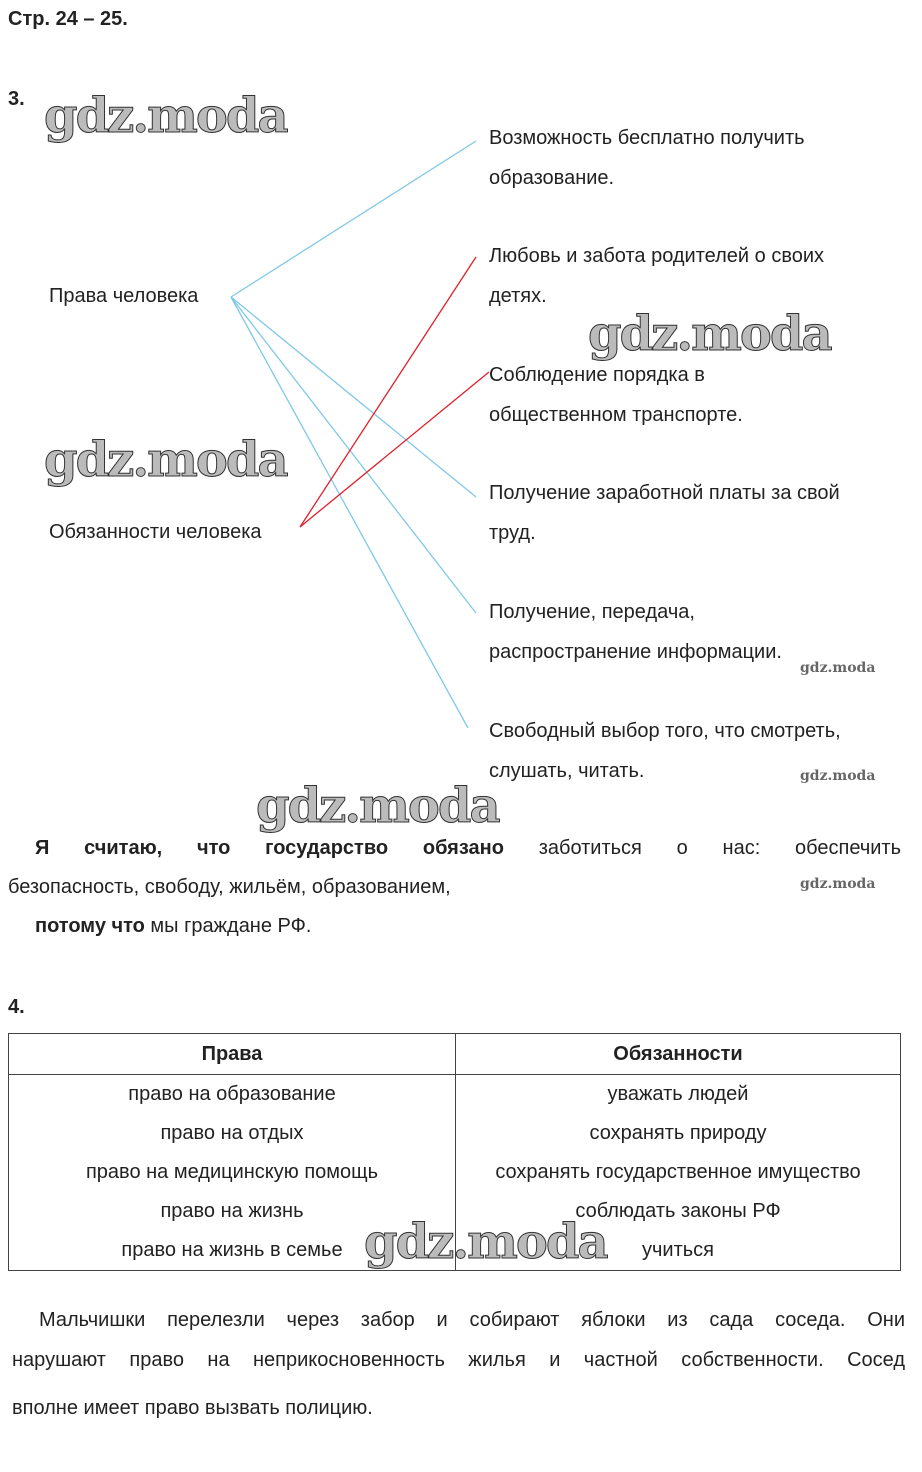 Image resolution: width=922 pixels, height=1472 pixels. What do you see at coordinates (16, 1007) in the screenshot?
I see `task-number: 4.` at bounding box center [16, 1007].